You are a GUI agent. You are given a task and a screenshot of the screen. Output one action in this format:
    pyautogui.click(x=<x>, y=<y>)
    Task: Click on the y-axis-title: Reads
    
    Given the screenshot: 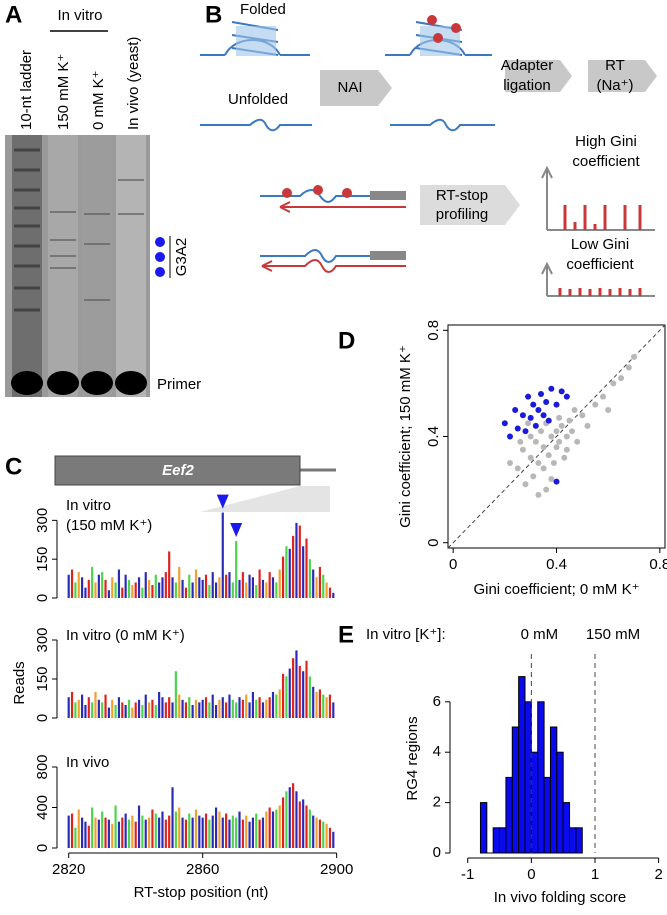 What is the action you would take?
    pyautogui.click(x=19, y=682)
    